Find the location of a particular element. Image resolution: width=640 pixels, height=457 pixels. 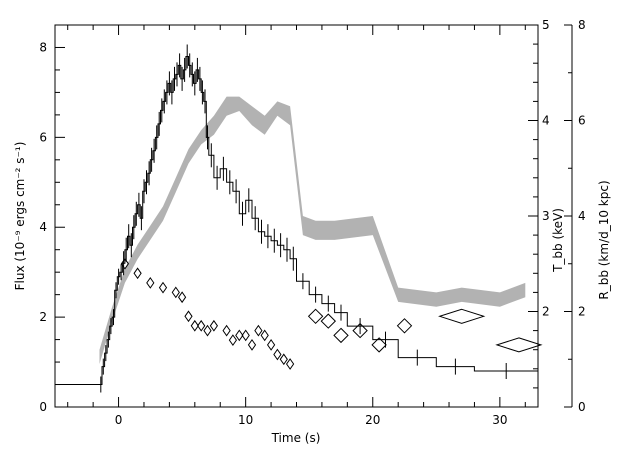

y-tick-label: 6 is located at coordinates (43, 137).